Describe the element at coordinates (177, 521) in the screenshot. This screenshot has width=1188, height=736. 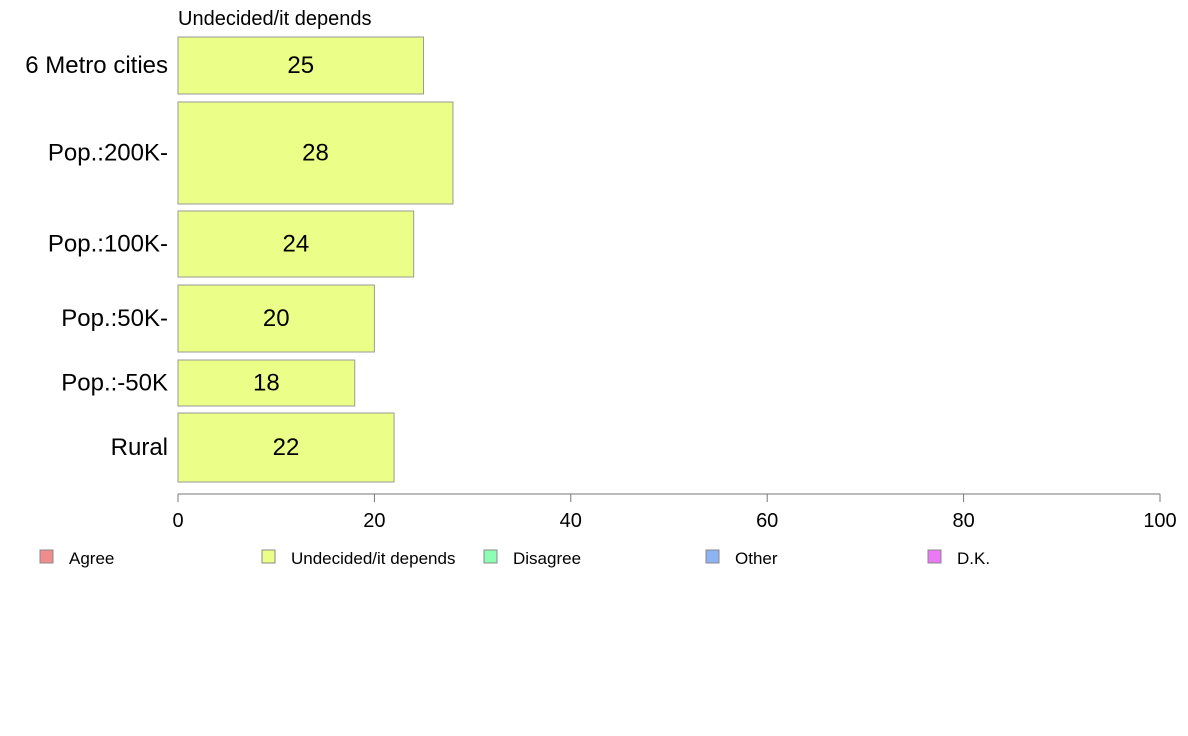
I see `x-tick-label: 0` at that location.